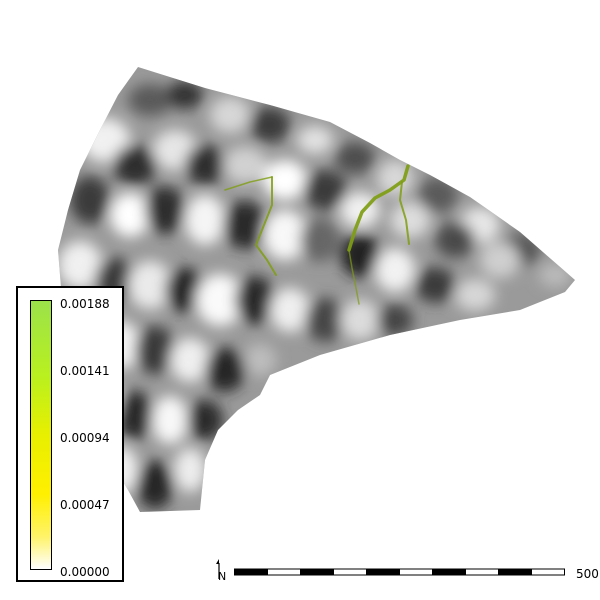 This screenshot has height=600, width=600. I want to click on legend-label-2: 0.00141, so click(85, 371).